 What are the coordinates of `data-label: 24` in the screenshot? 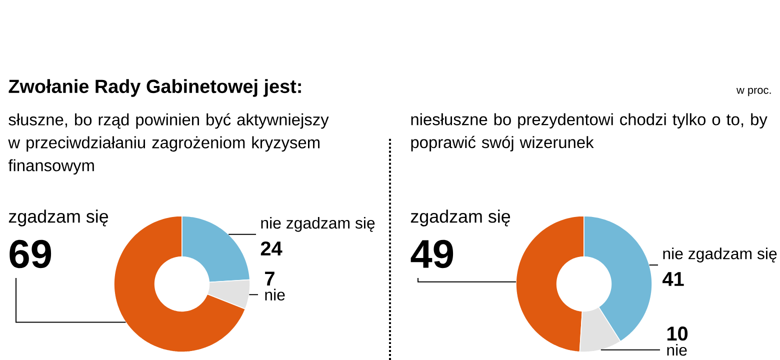 It's located at (271, 248).